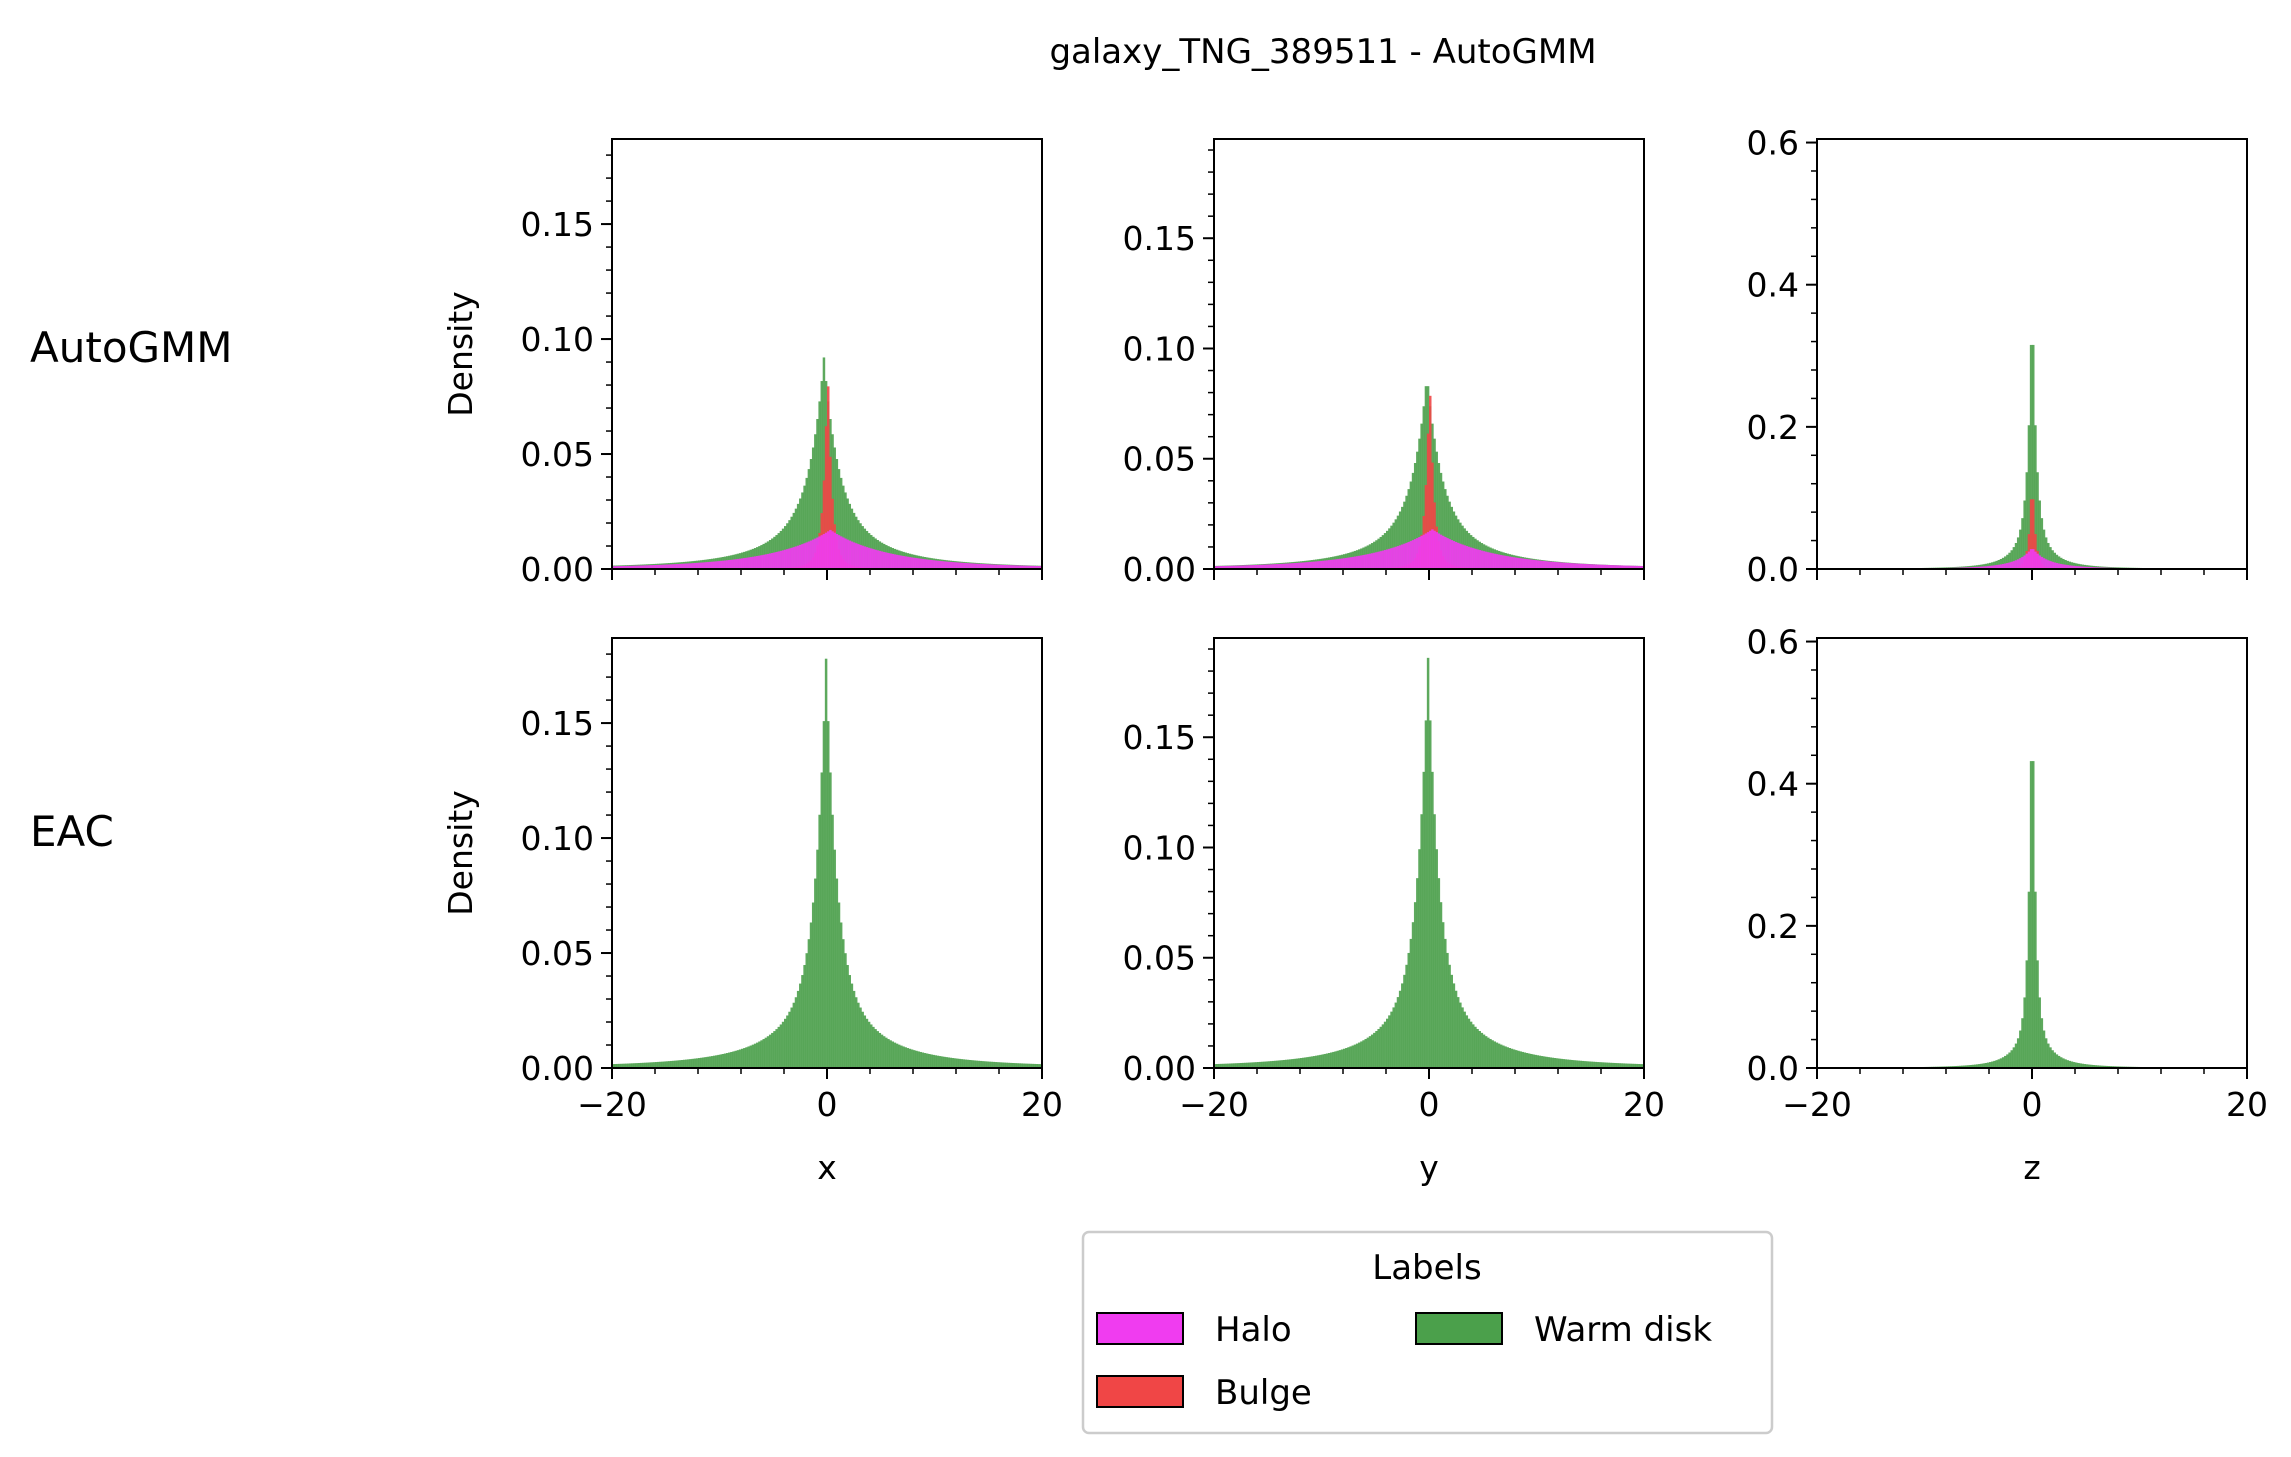 This screenshot has width=2291, height=1457. What do you see at coordinates (1427, 1332) in the screenshot?
I see `legend: Labels Halo Bulge Warm disk` at bounding box center [1427, 1332].